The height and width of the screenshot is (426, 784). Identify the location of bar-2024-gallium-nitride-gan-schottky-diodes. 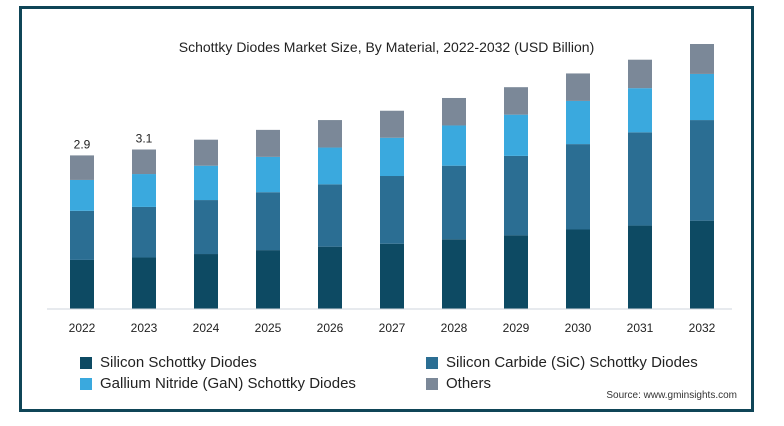
(206, 183).